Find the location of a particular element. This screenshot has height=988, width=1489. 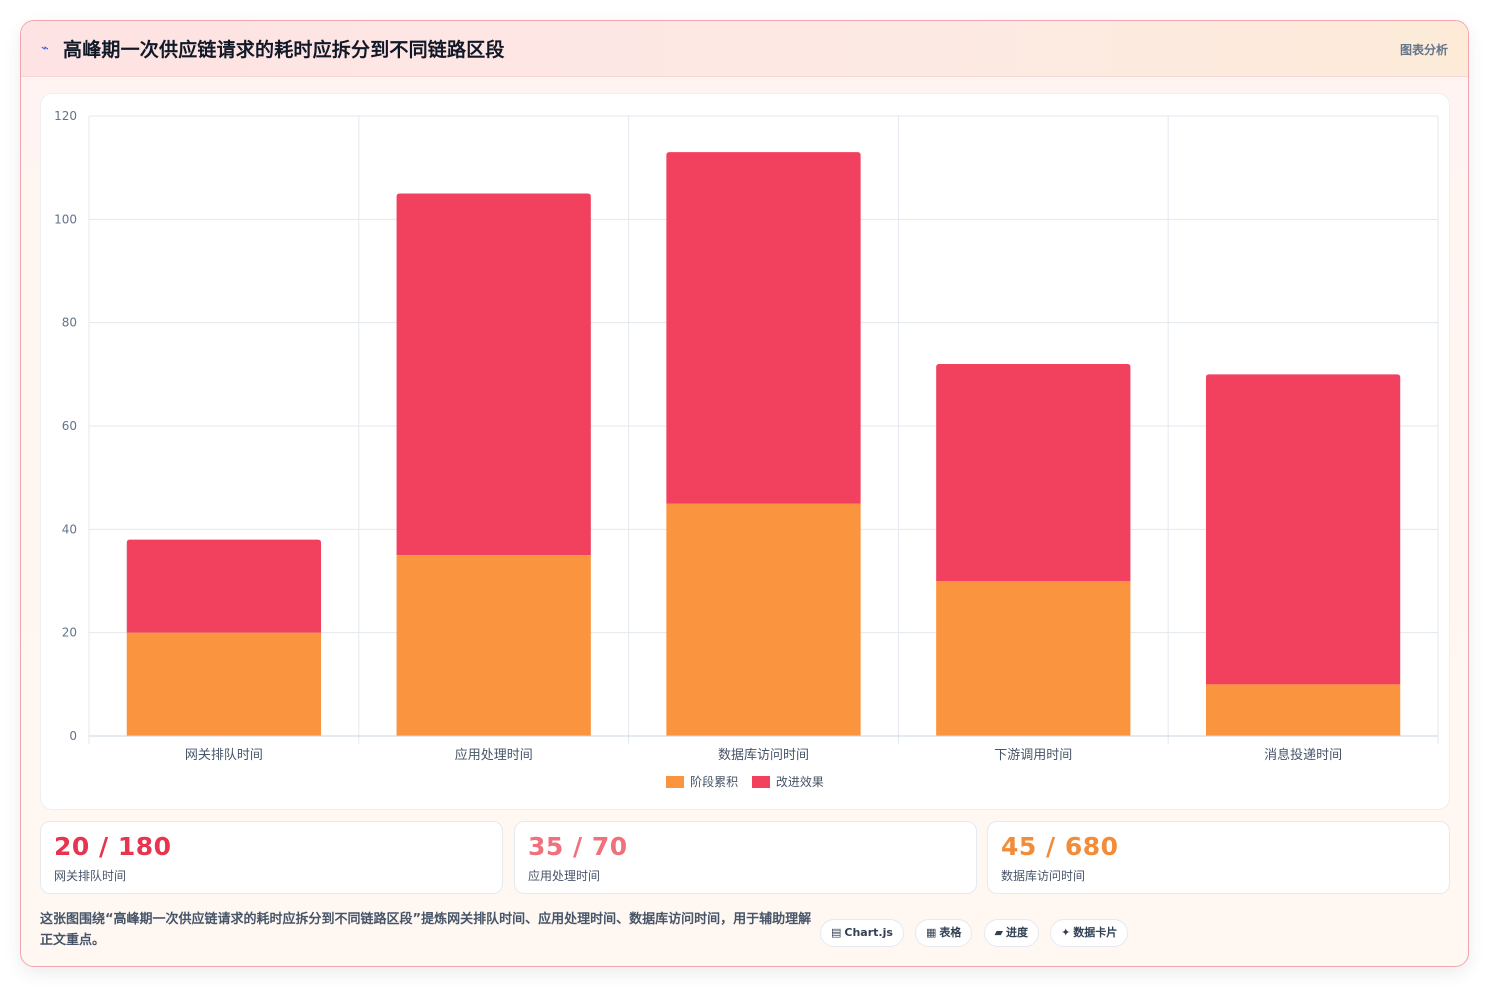

legend-label: 阶段累积 is located at coordinates (714, 782).